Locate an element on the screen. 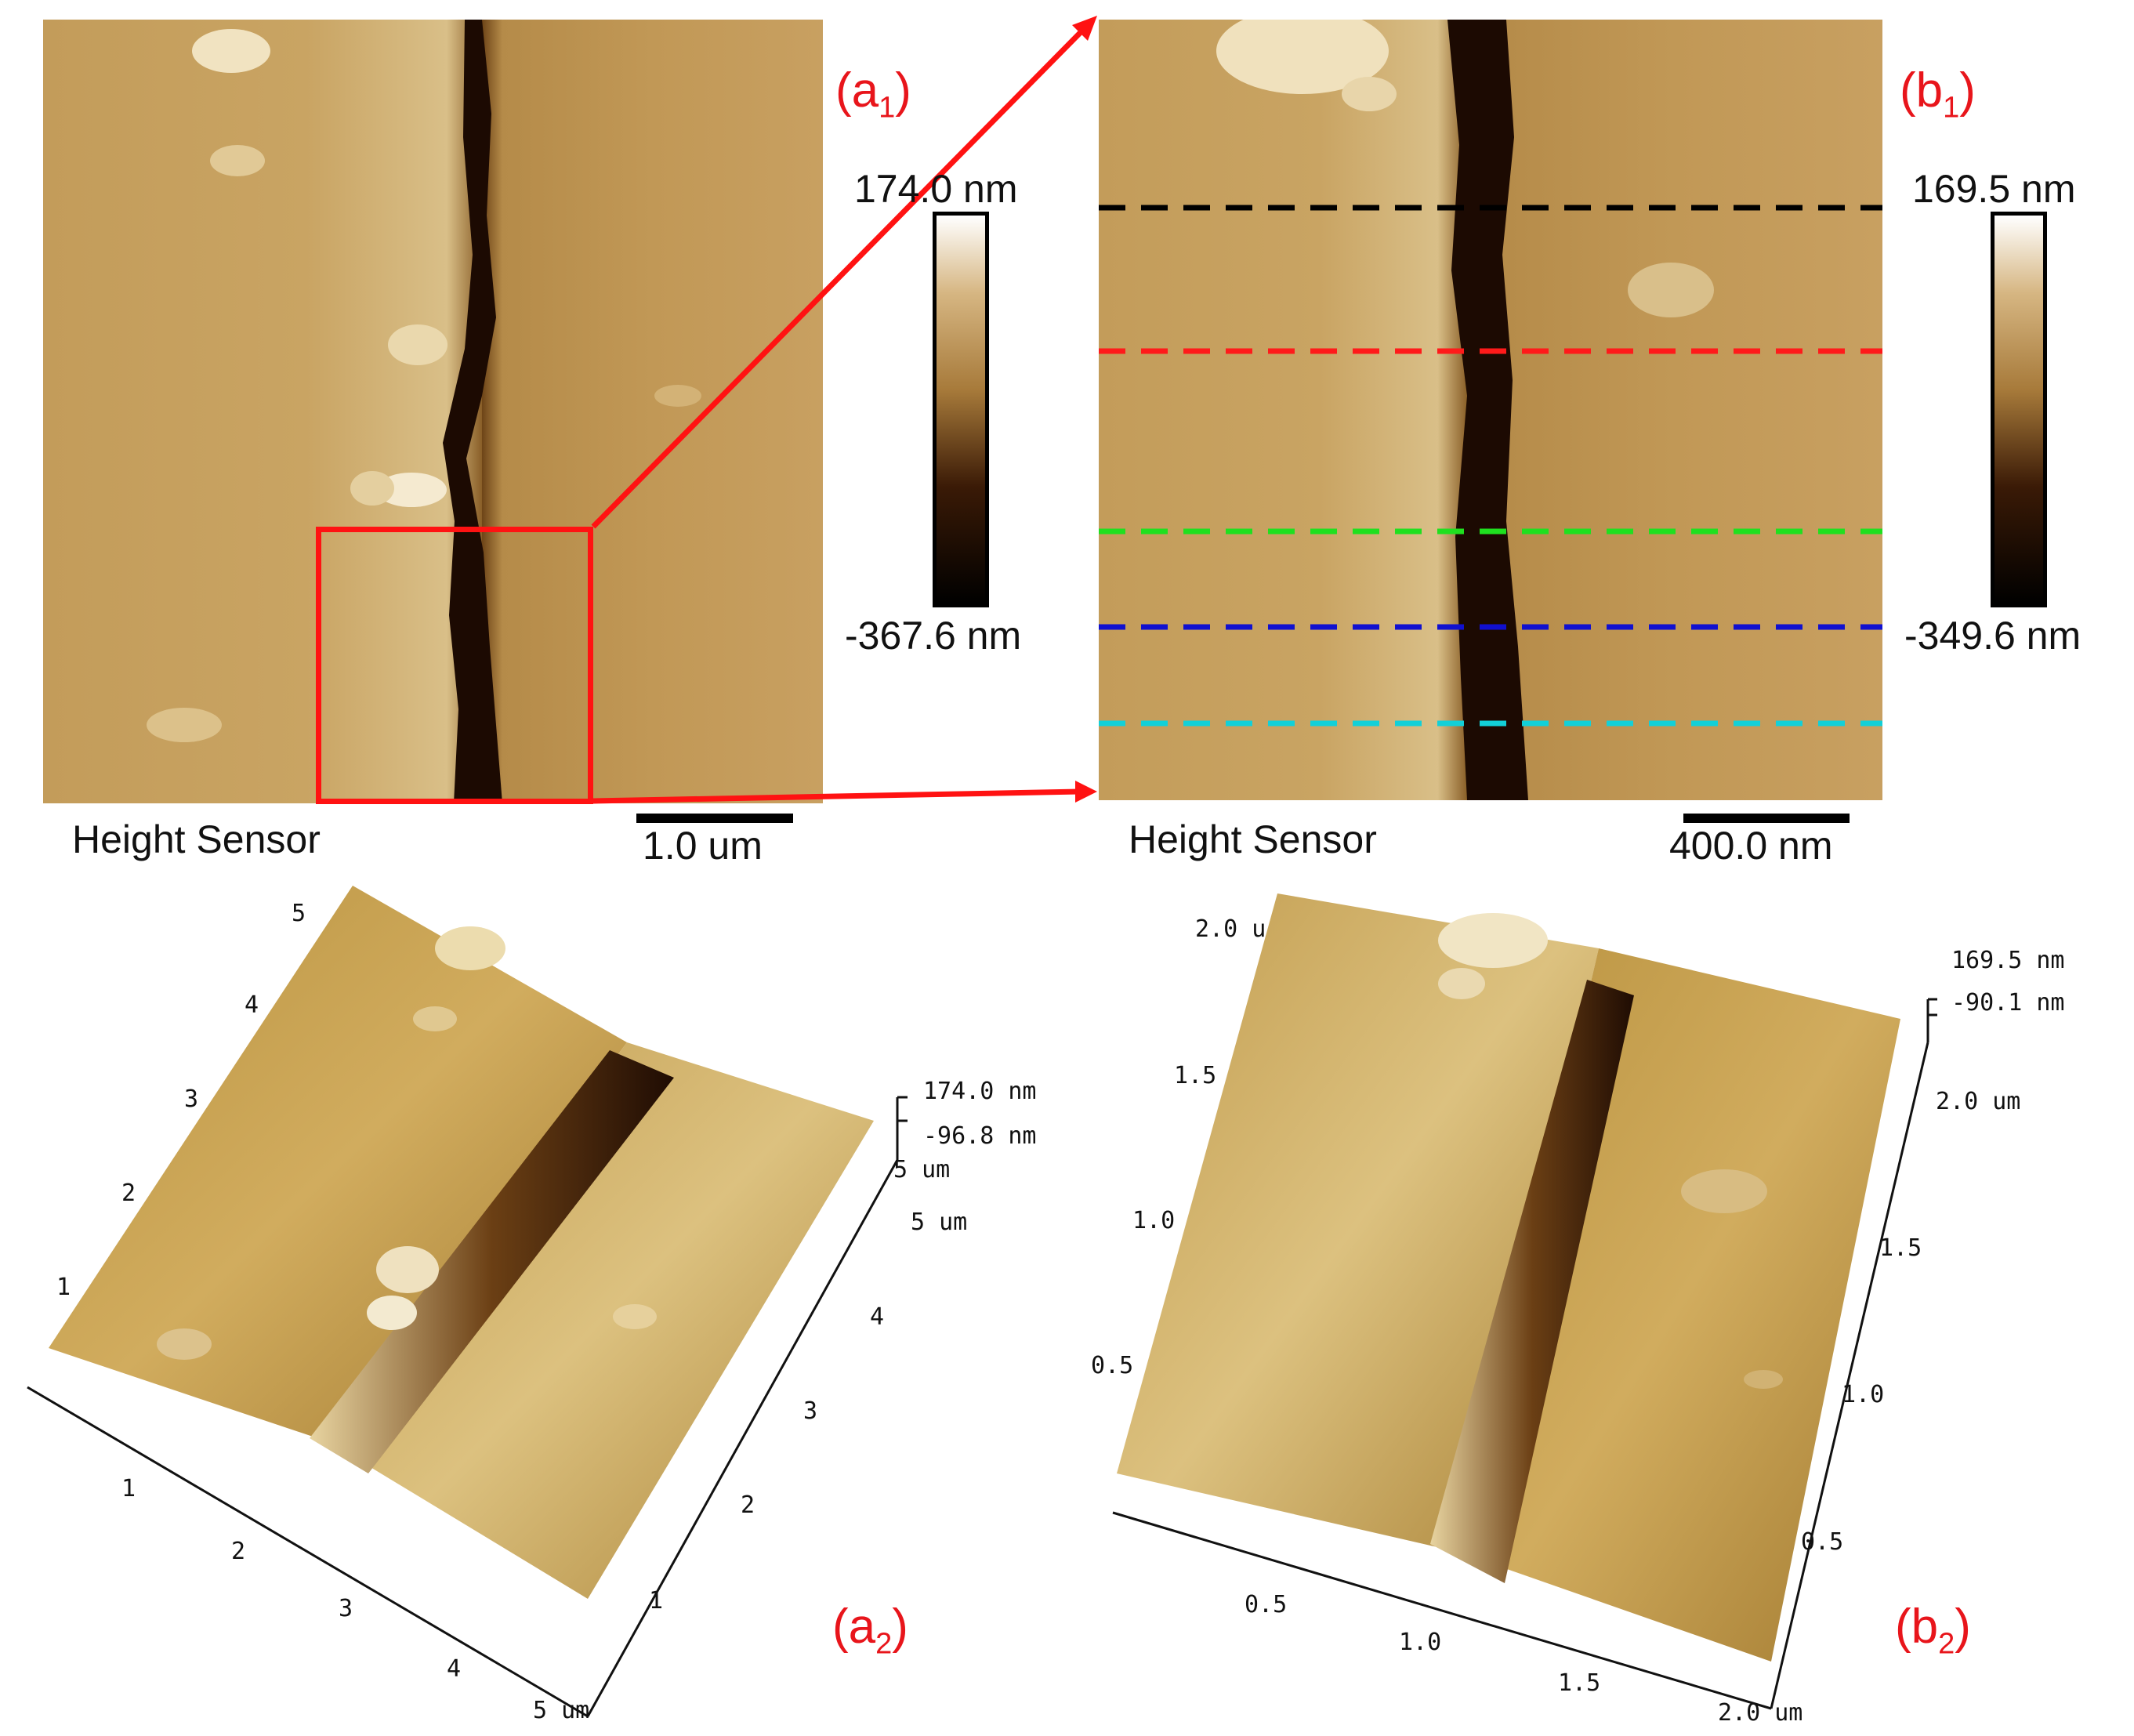 The height and width of the screenshot is (1736, 2134). a2-corner-unit: 5 um is located at coordinates (939, 1222).